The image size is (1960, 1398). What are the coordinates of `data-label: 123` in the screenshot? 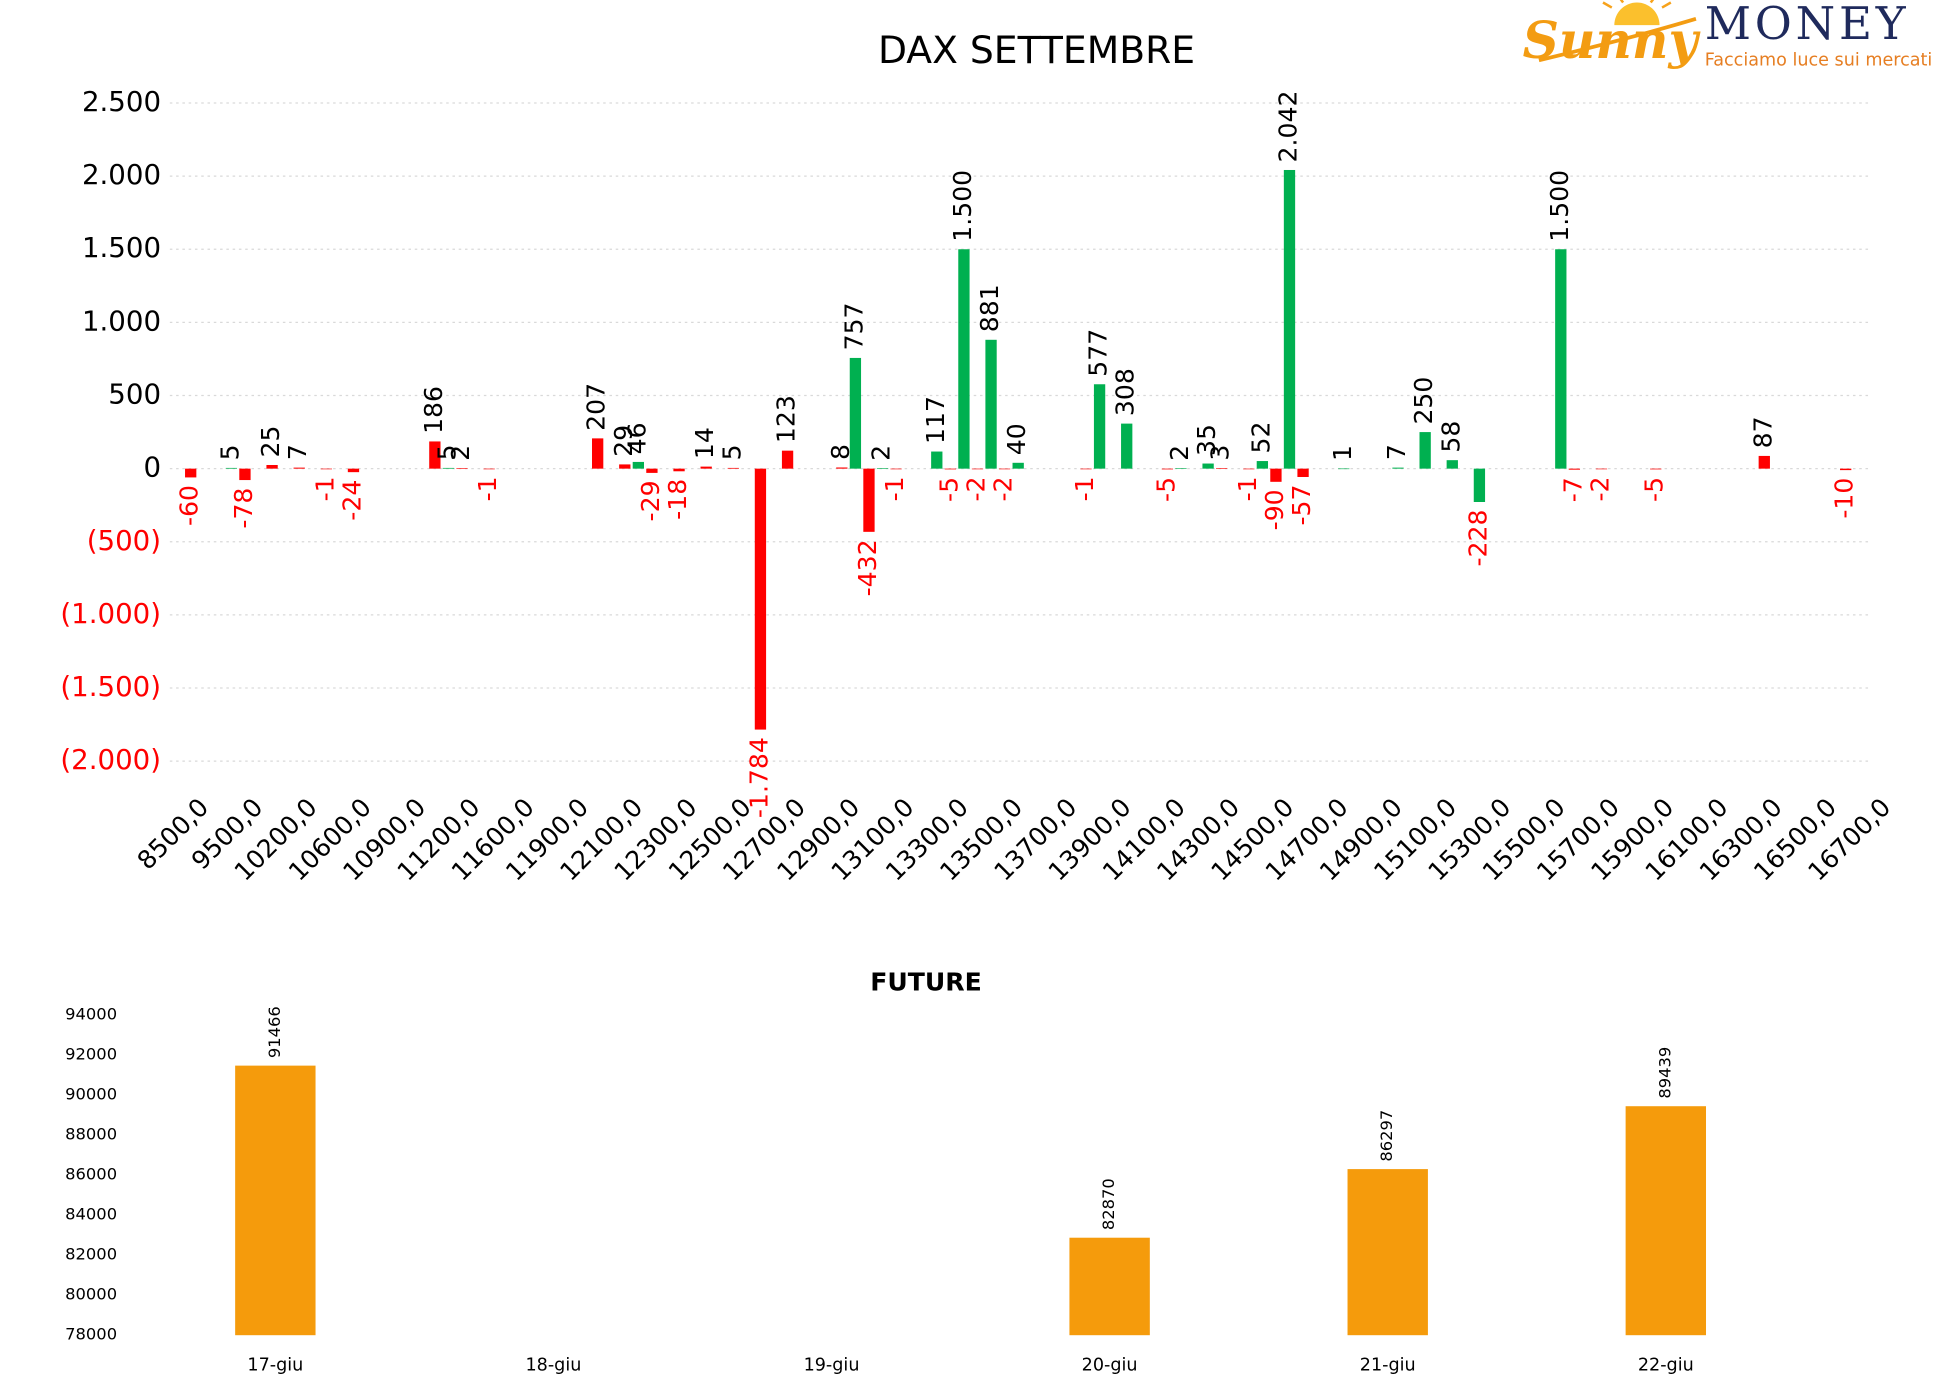 It's located at (786, 419).